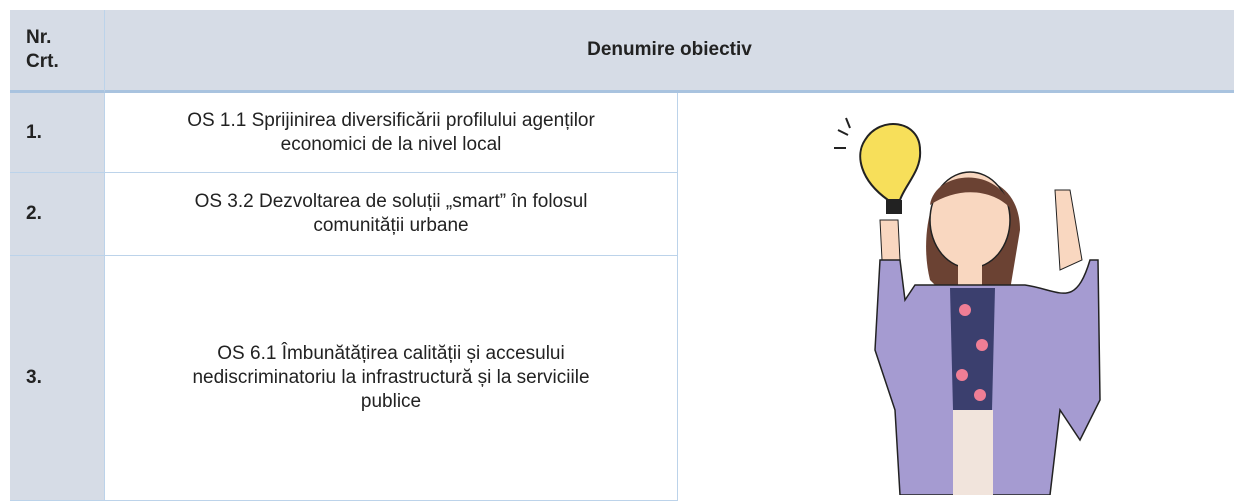  What do you see at coordinates (57, 214) in the screenshot?
I see `row-number: 2.` at bounding box center [57, 214].